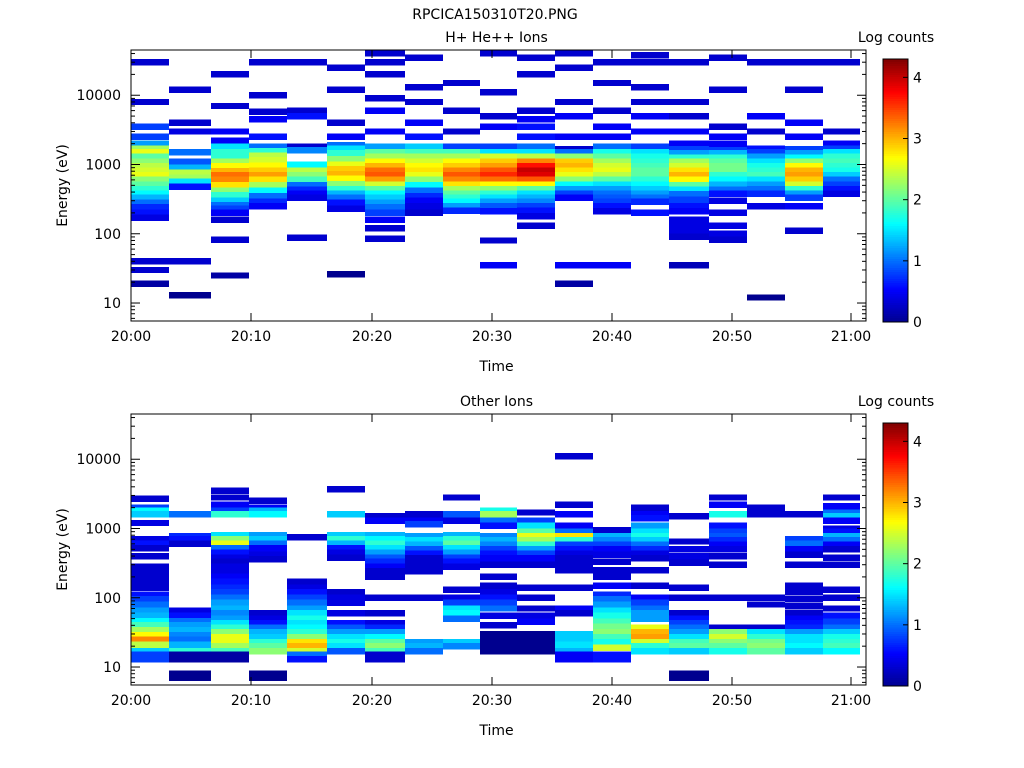 The width and height of the screenshot is (1024, 768). I want to click on y-tick-label: 10, so click(112, 304).